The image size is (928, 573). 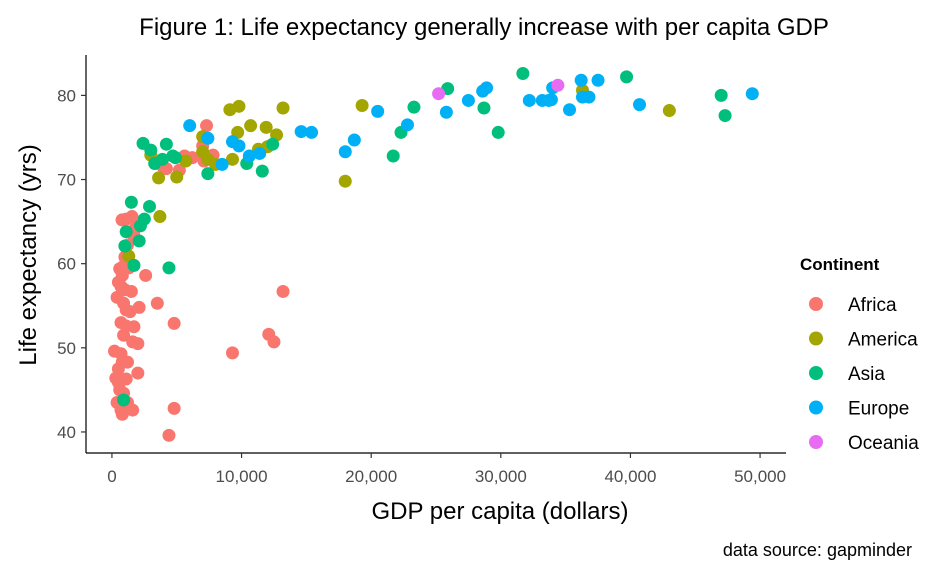 What do you see at coordinates (500, 511) in the screenshot?
I see `x-axis-title: GDP per capita (dollars)` at bounding box center [500, 511].